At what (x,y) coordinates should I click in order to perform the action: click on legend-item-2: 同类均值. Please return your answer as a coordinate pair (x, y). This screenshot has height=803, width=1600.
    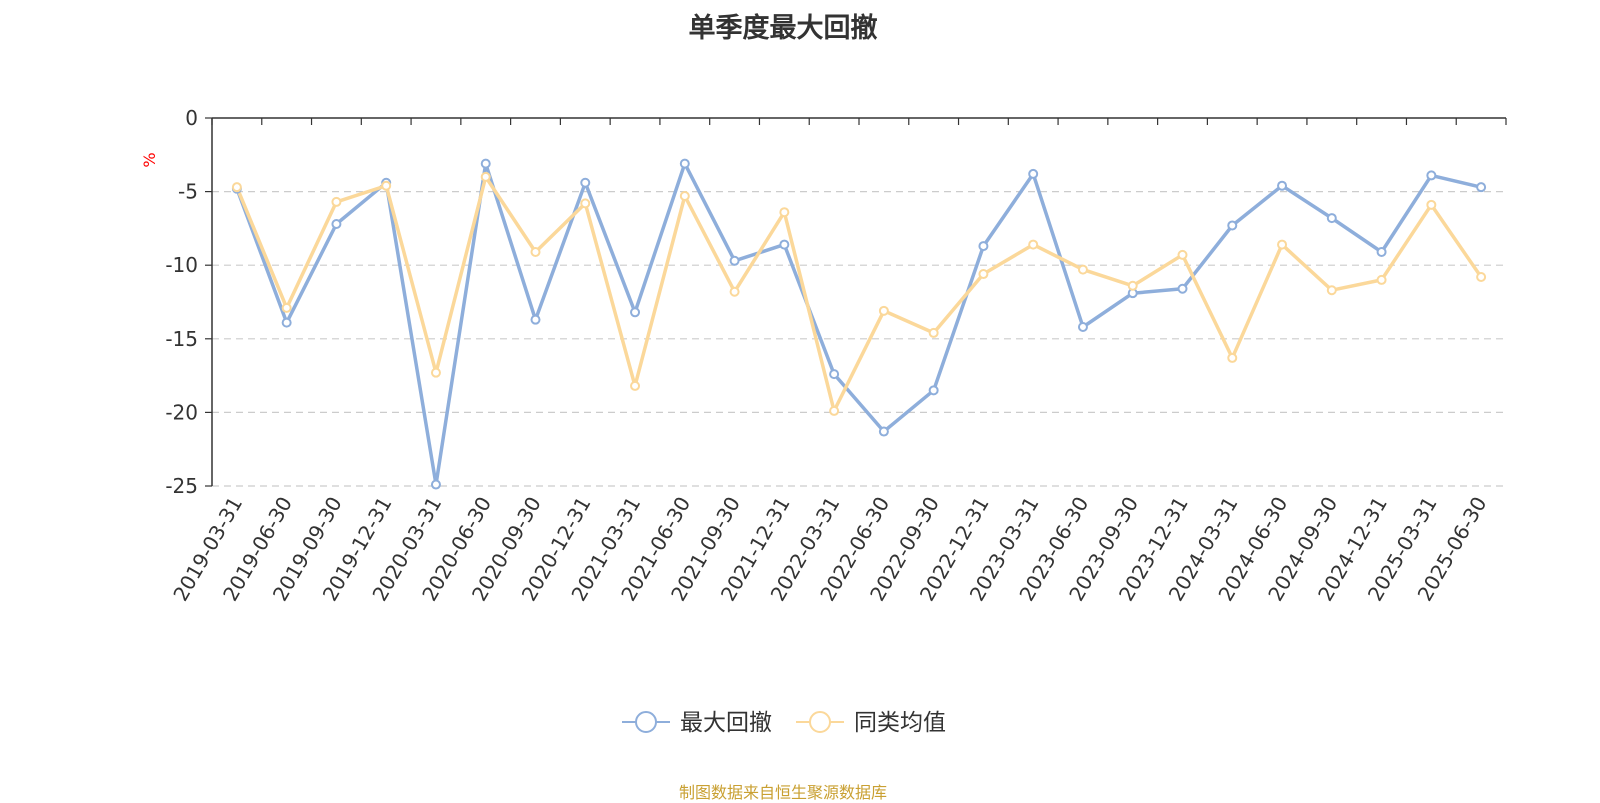
    Looking at the image, I should click on (871, 723).